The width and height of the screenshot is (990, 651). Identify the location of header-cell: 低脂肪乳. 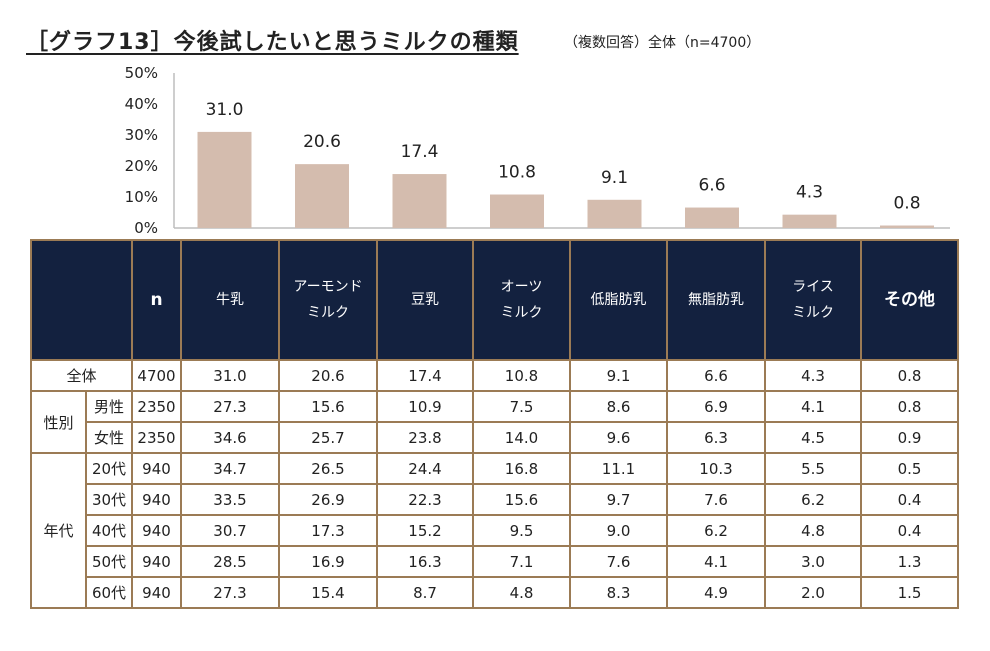
(618, 300).